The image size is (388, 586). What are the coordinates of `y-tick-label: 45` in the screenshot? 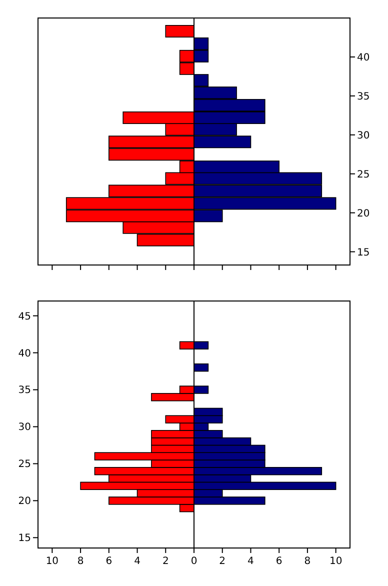 It's located at (24, 316).